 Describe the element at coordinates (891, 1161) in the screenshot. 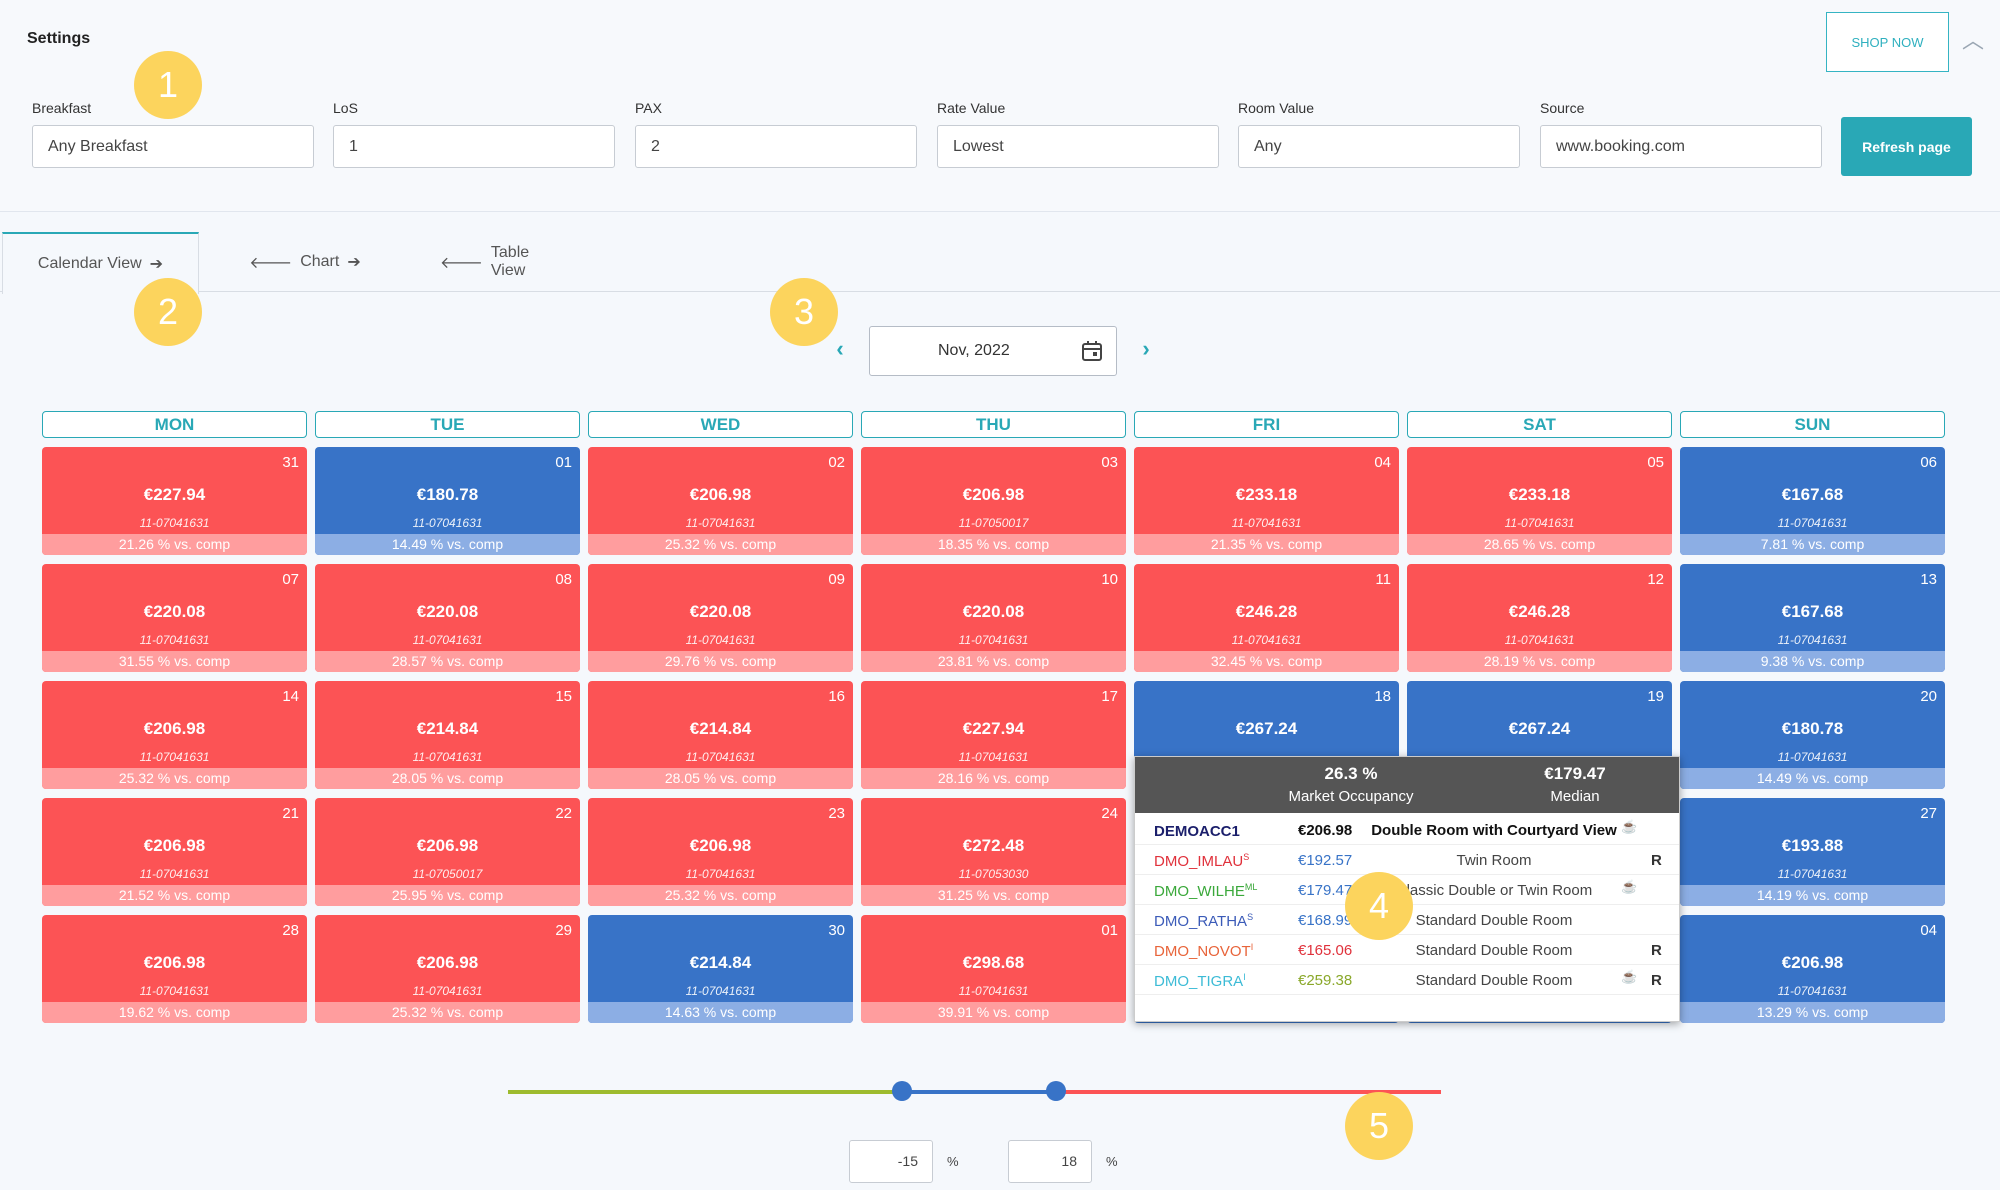

I see `low-threshold-input: -15` at that location.